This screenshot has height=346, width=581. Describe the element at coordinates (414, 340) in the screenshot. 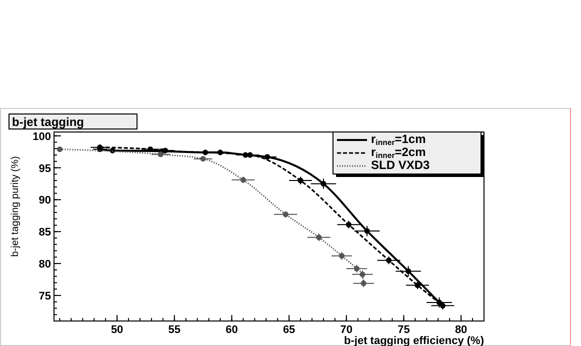

I see `x-axis-title: b-jet tagging efficiency (%)` at that location.